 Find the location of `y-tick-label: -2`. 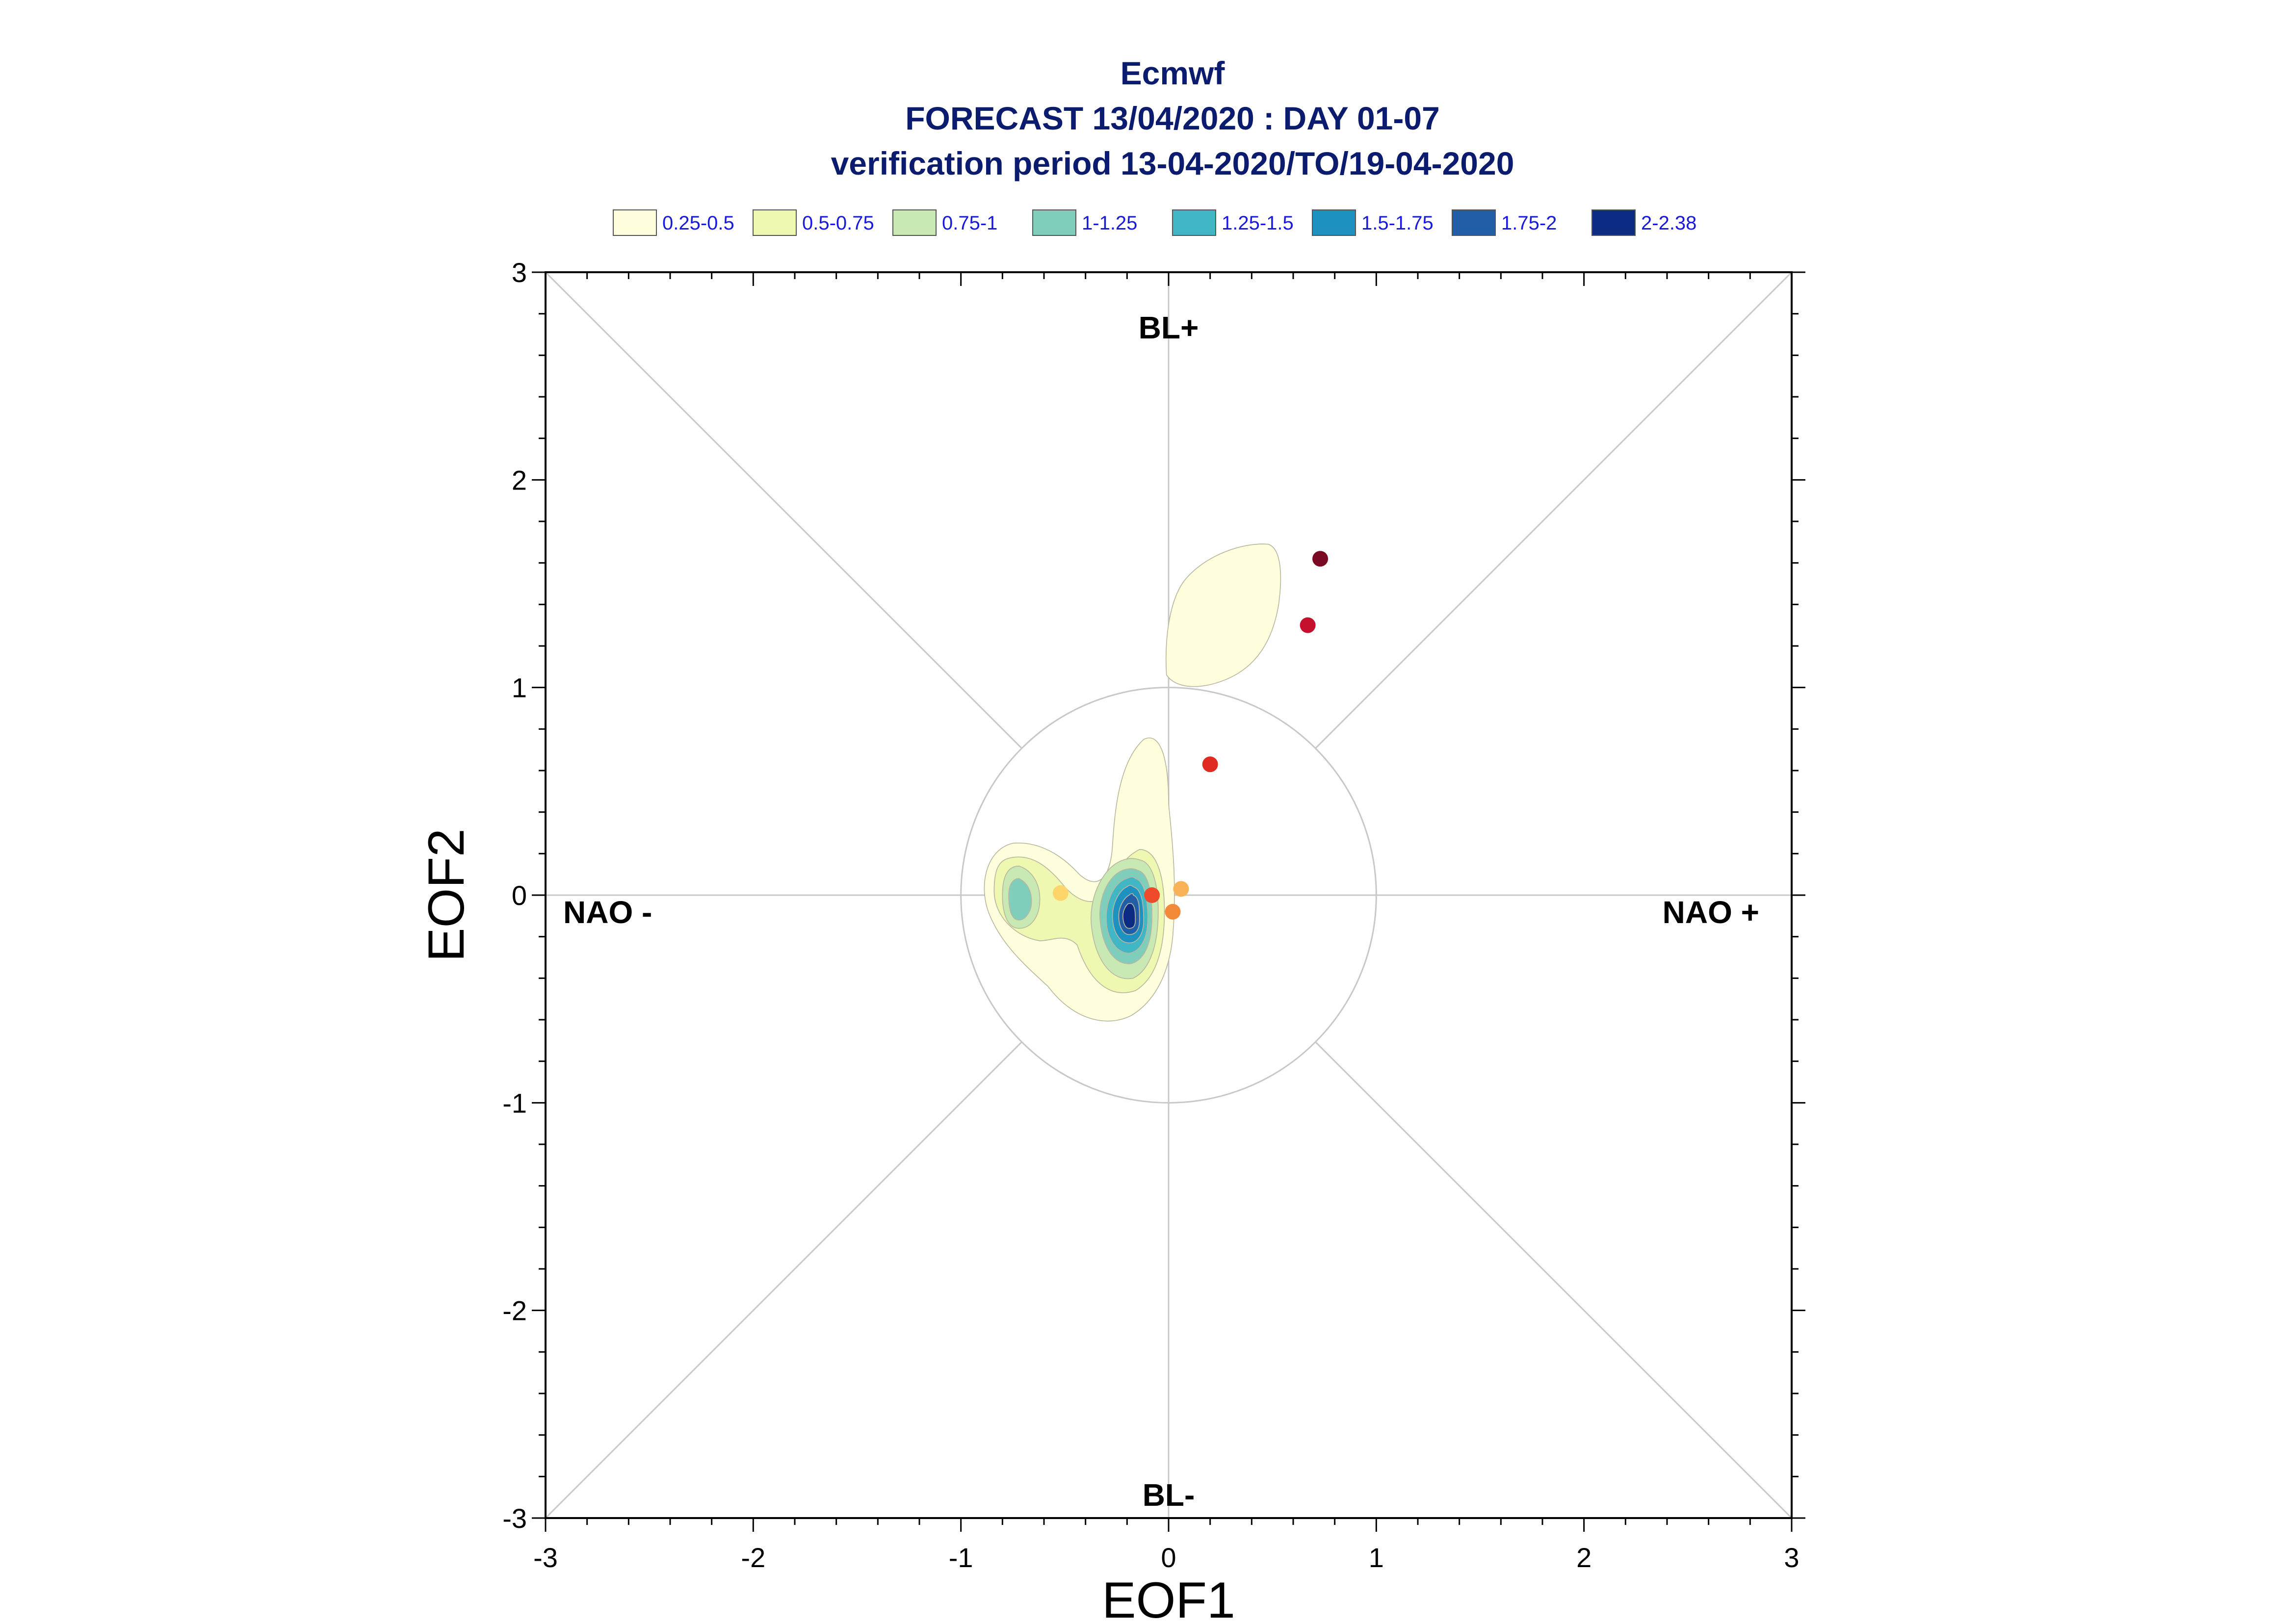

y-tick-label: -2 is located at coordinates (515, 1310).